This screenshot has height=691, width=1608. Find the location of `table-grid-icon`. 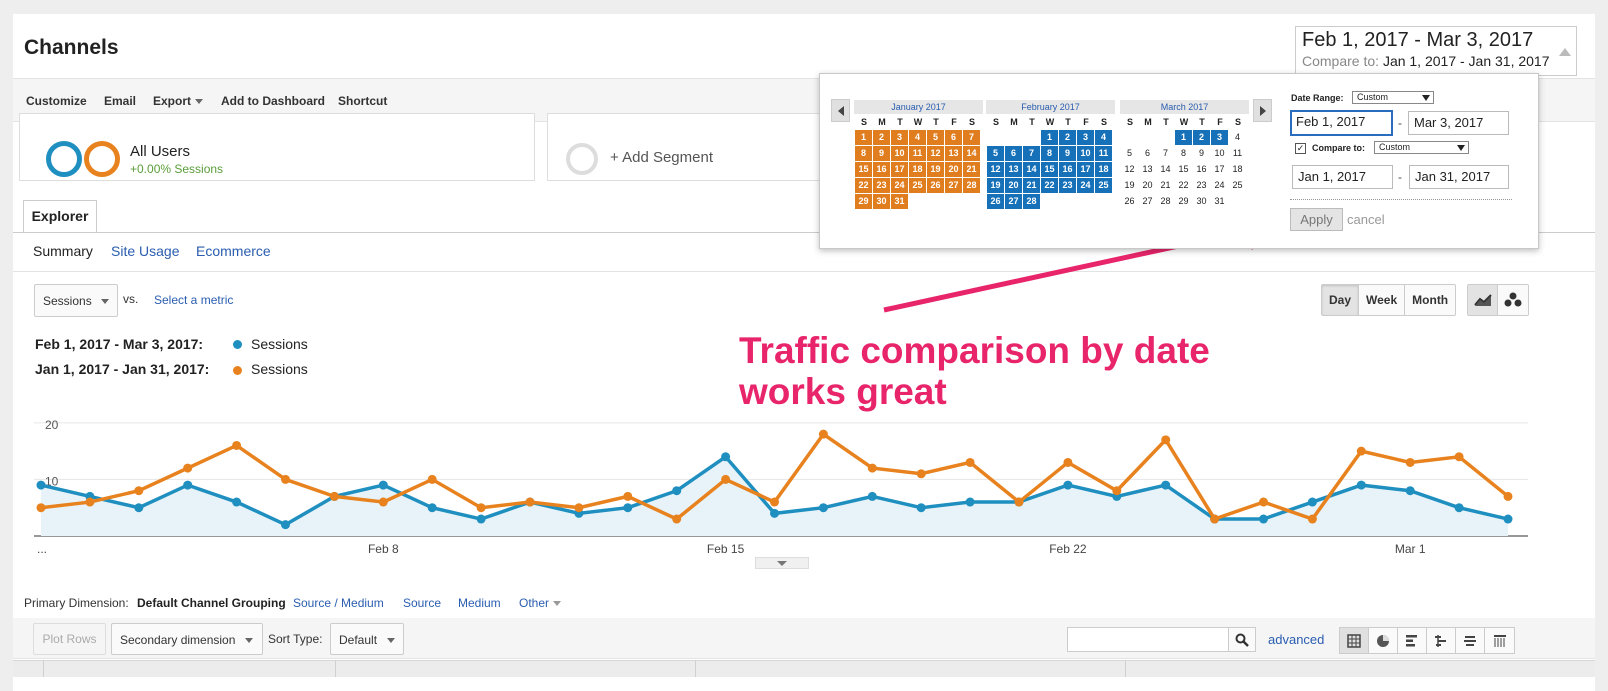

table-grid-icon is located at coordinates (1354, 640).